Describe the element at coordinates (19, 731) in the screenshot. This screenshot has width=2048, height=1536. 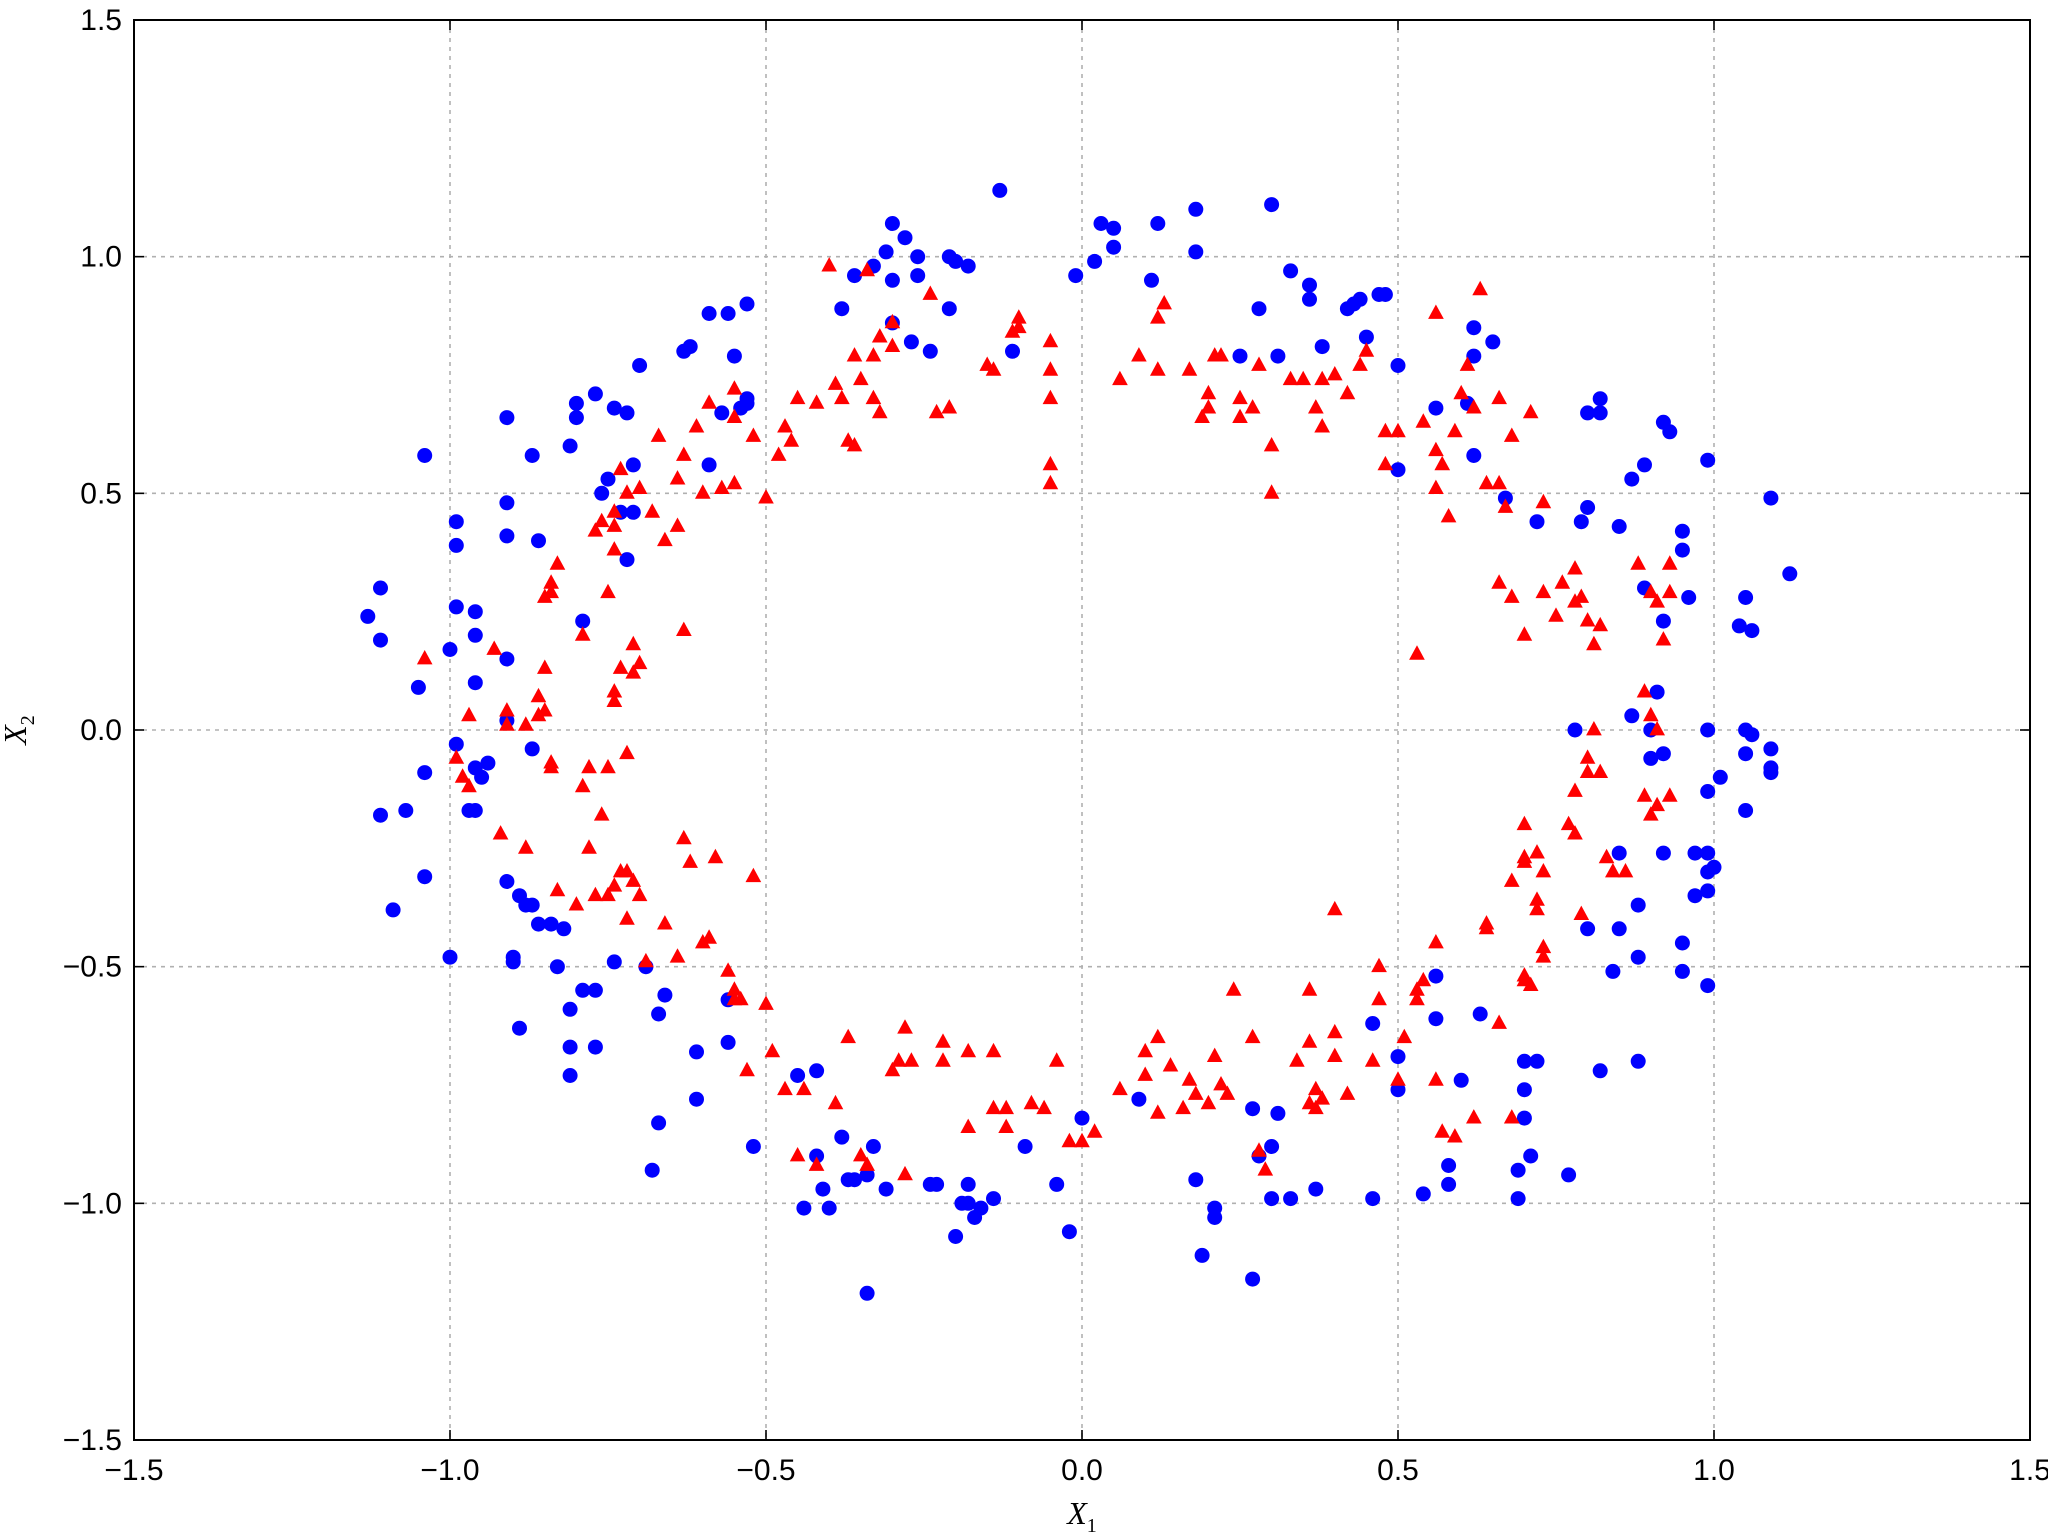
I see `y-axis-label: X2` at that location.